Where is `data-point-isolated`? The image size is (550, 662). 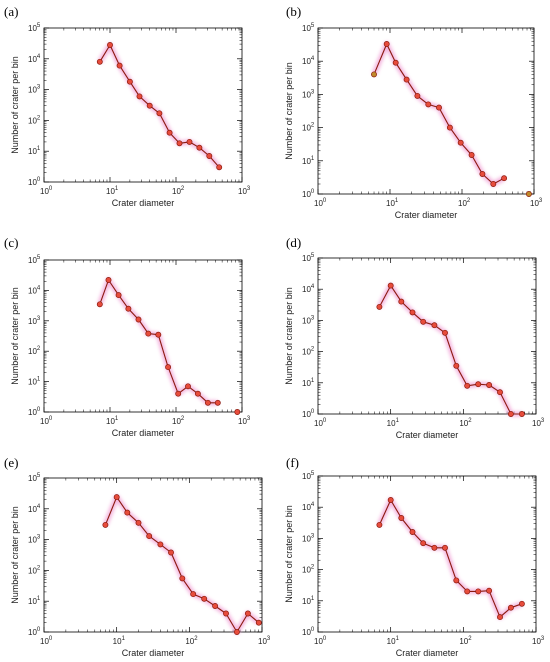 data-point-isolated is located at coordinates (237, 412).